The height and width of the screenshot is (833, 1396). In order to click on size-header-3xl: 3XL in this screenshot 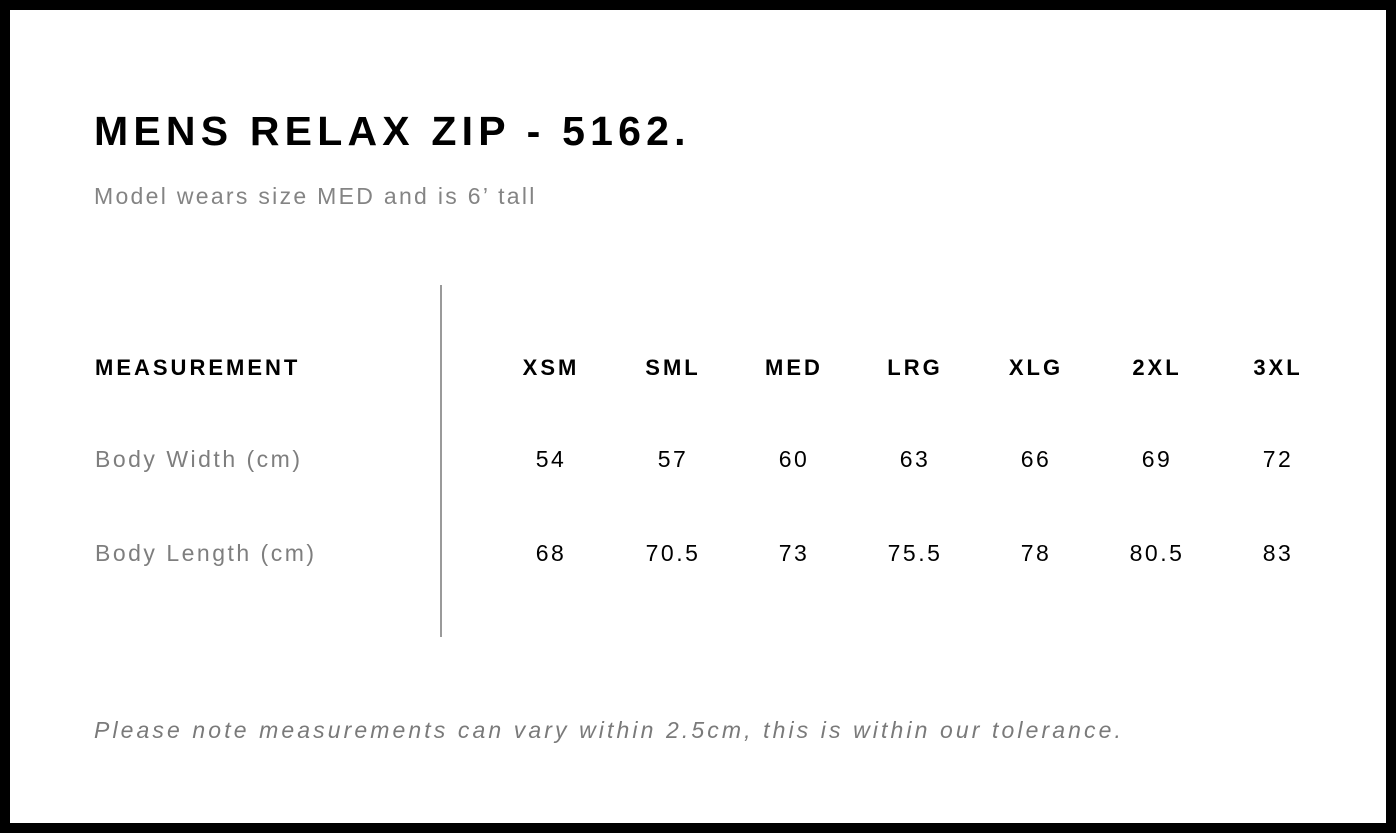, I will do `click(1278, 367)`.